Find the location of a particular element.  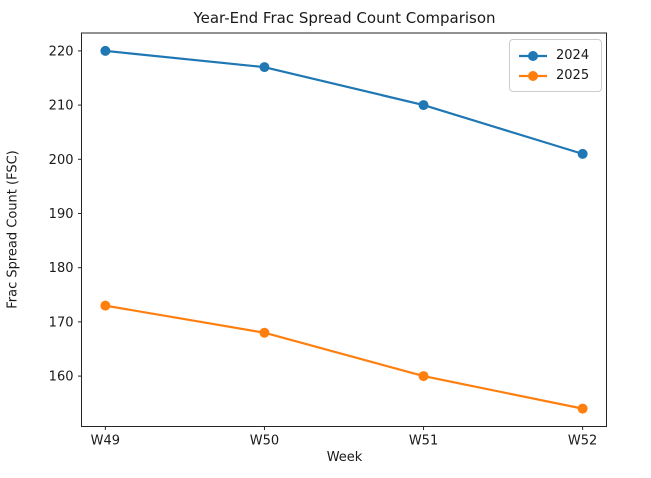

data-point-2024-W49 is located at coordinates (105, 50).